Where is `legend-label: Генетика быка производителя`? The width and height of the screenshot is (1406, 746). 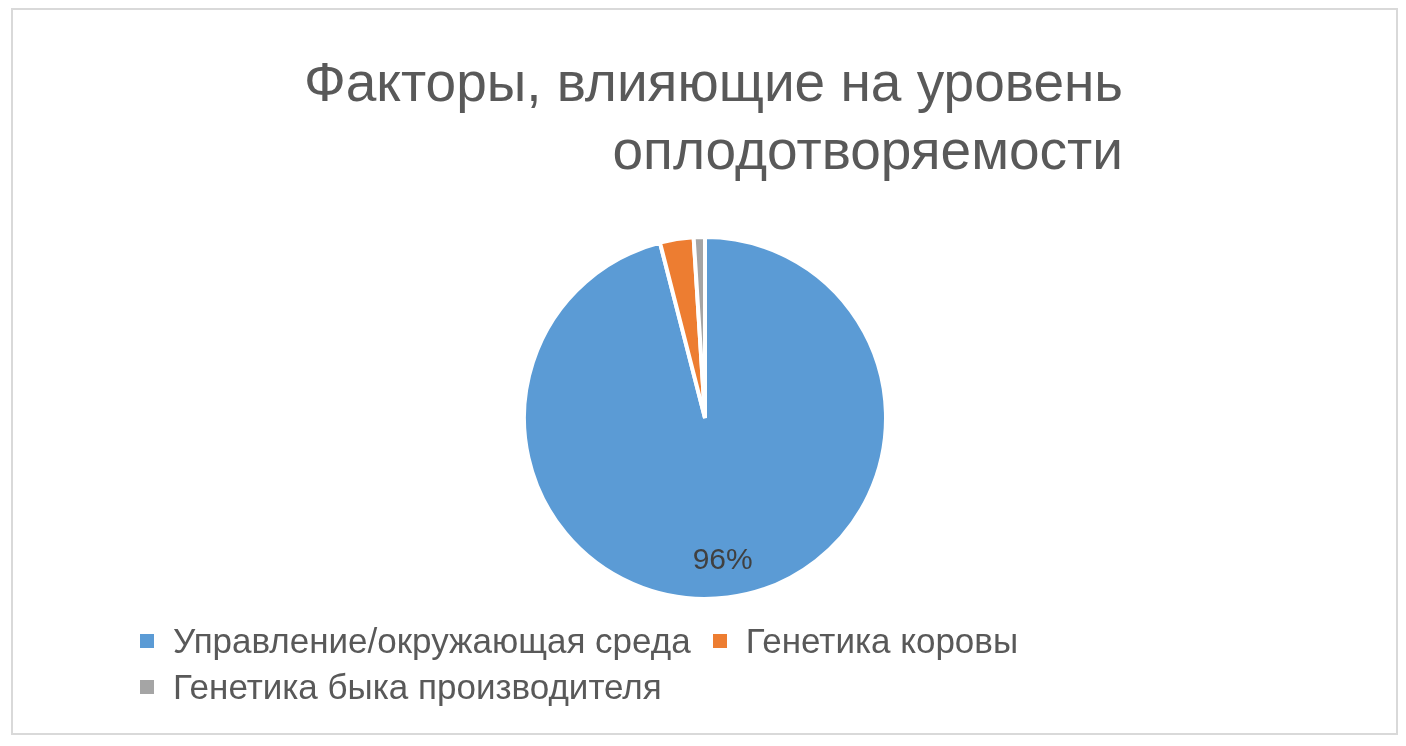
legend-label: Генетика быка производителя is located at coordinates (417, 687).